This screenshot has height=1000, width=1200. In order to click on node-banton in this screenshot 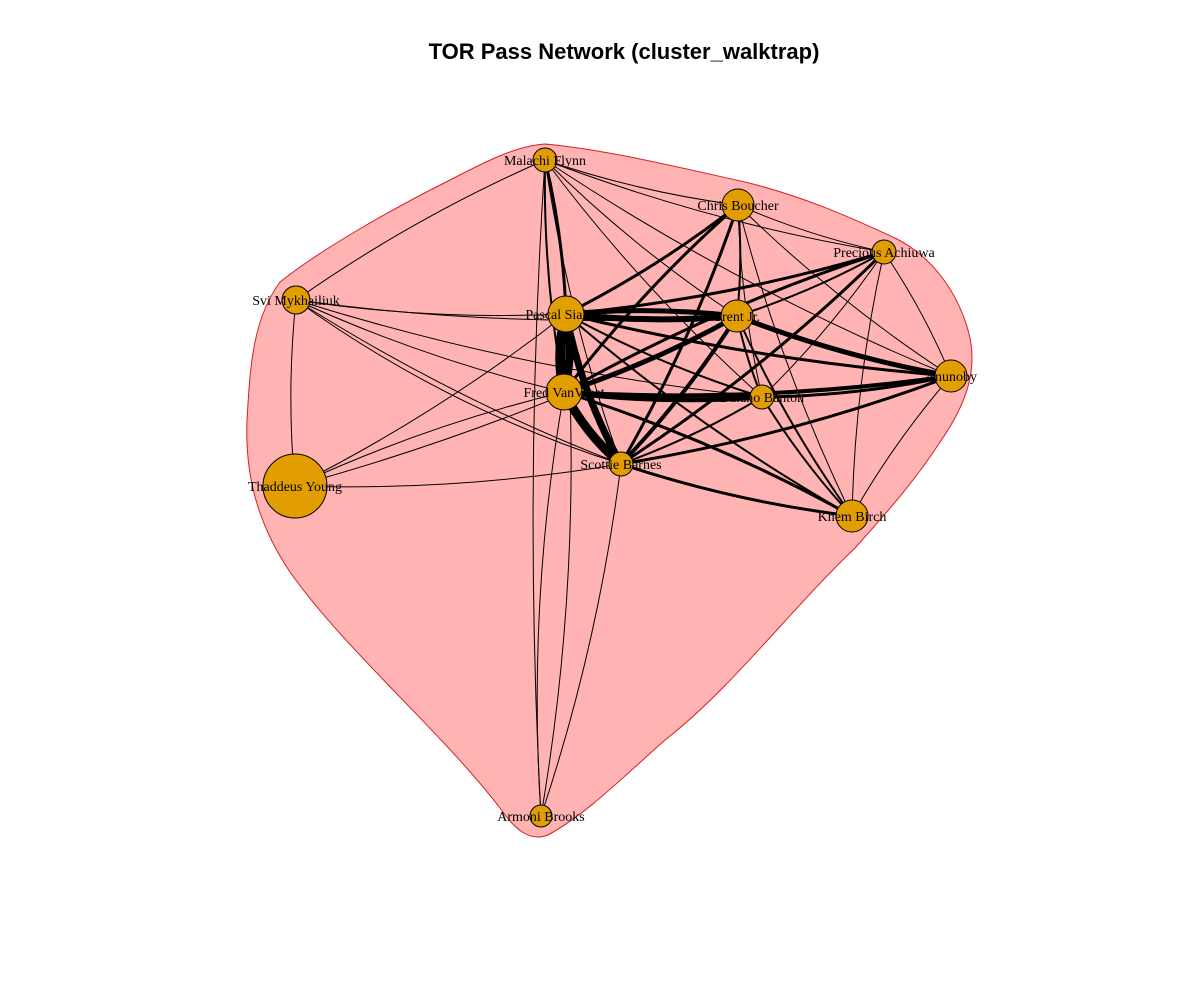, I will do `click(762, 397)`.